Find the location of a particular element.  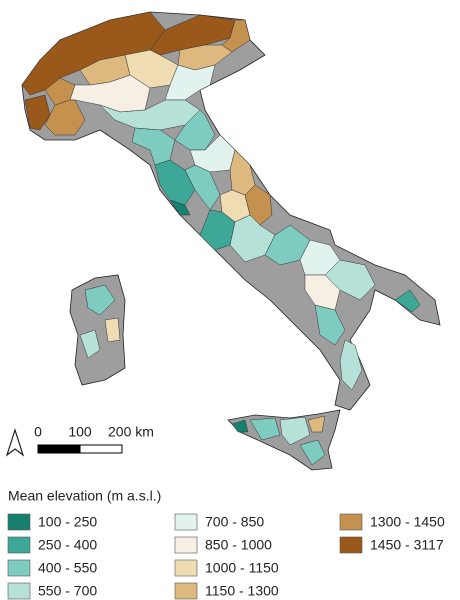

legend-label: 1150 - 1300 is located at coordinates (242, 591).